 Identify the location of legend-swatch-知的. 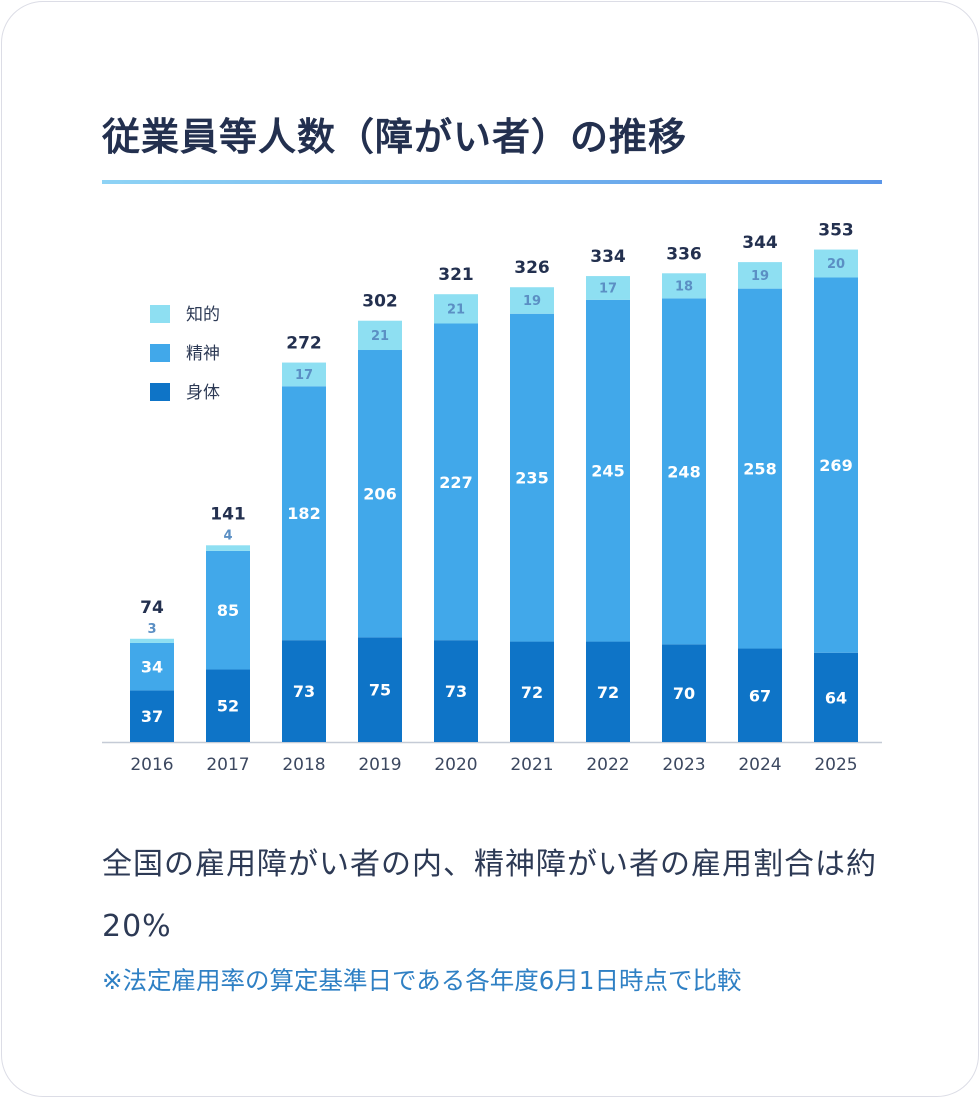
(160, 314).